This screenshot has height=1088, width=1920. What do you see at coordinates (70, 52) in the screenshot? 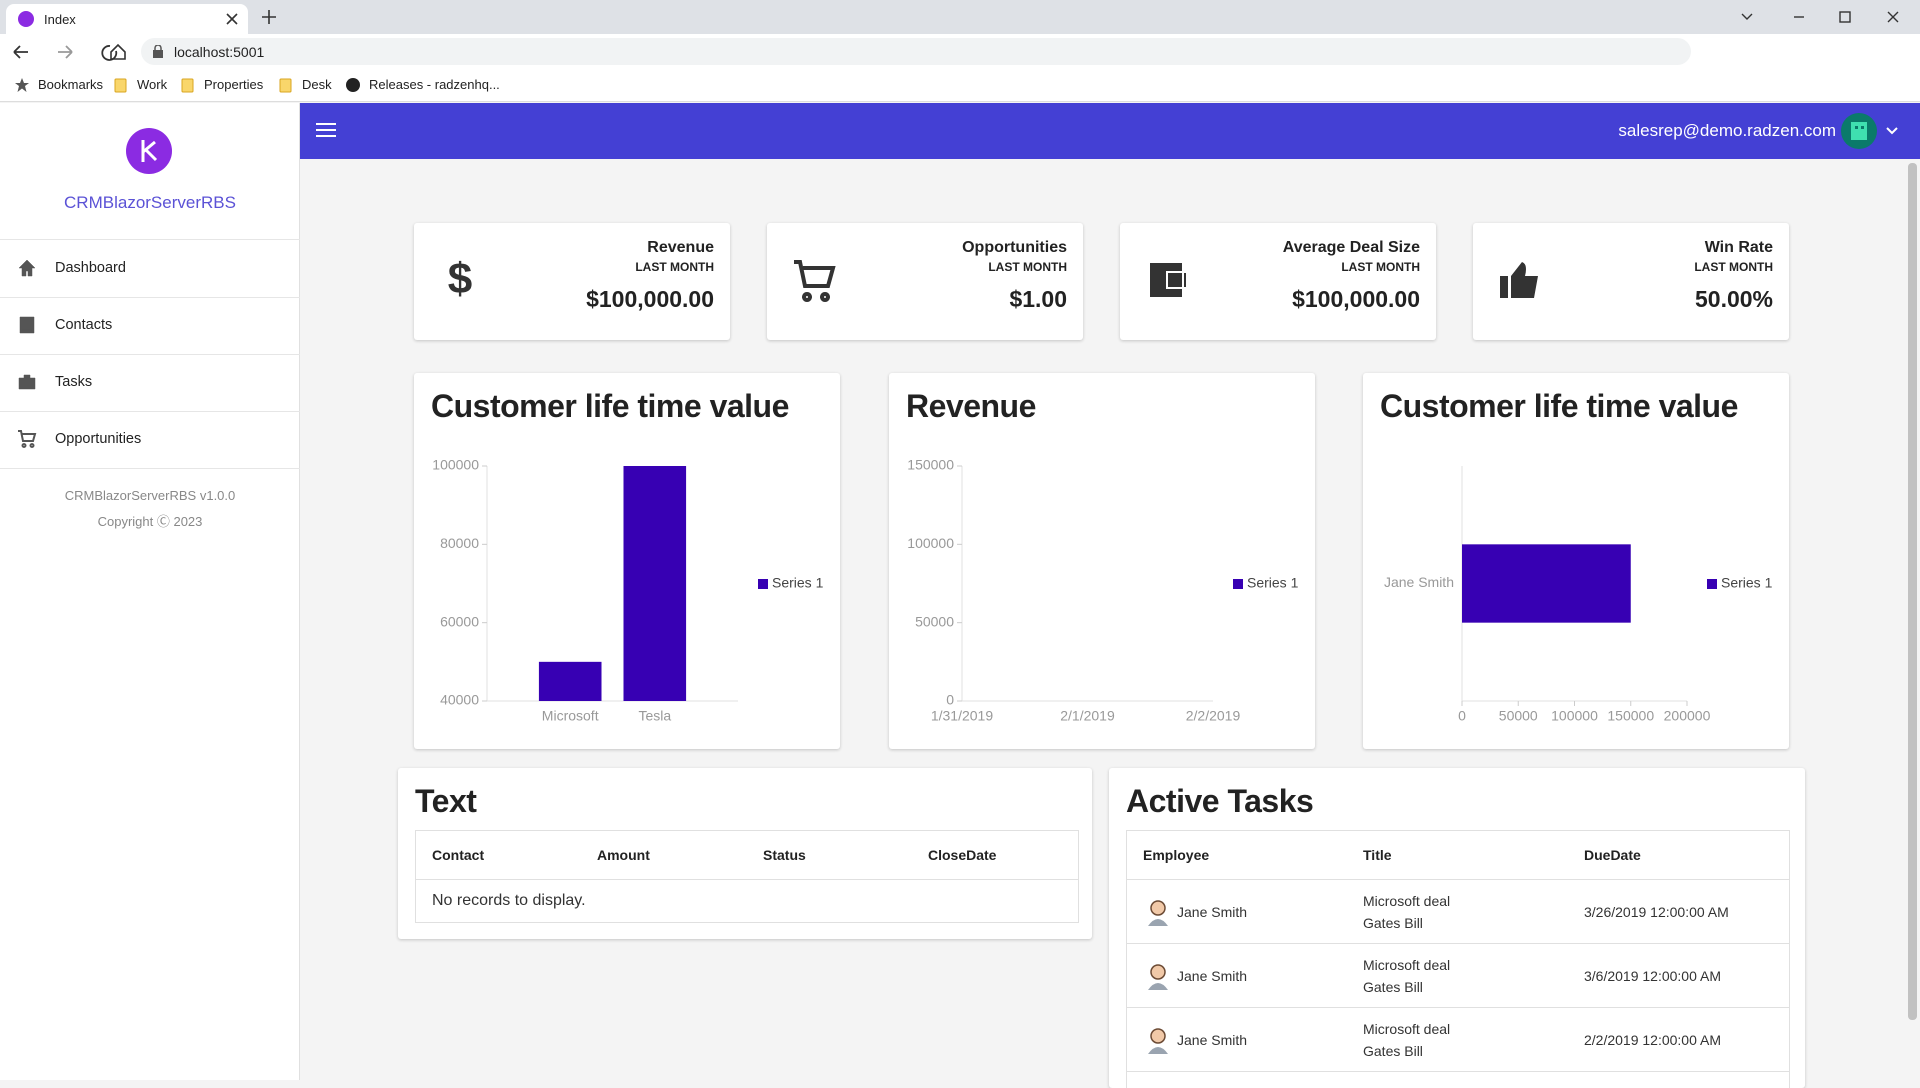
I see `nav-buttons` at bounding box center [70, 52].